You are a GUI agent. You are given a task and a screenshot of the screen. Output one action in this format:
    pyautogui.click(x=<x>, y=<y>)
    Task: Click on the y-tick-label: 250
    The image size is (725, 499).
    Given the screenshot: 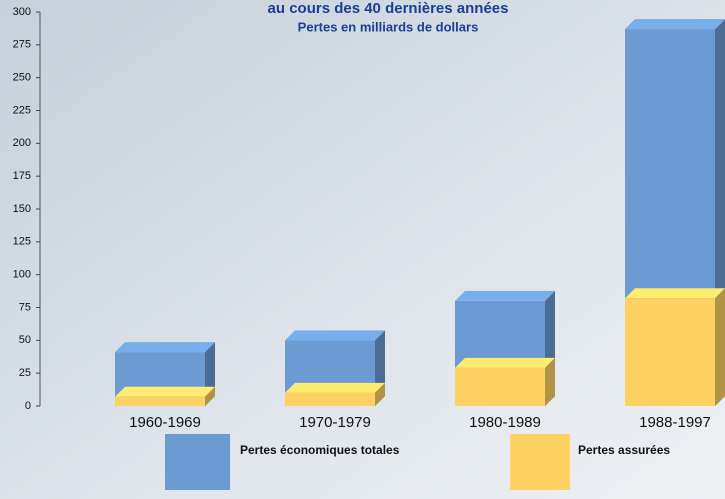 What is the action you would take?
    pyautogui.click(x=22, y=78)
    